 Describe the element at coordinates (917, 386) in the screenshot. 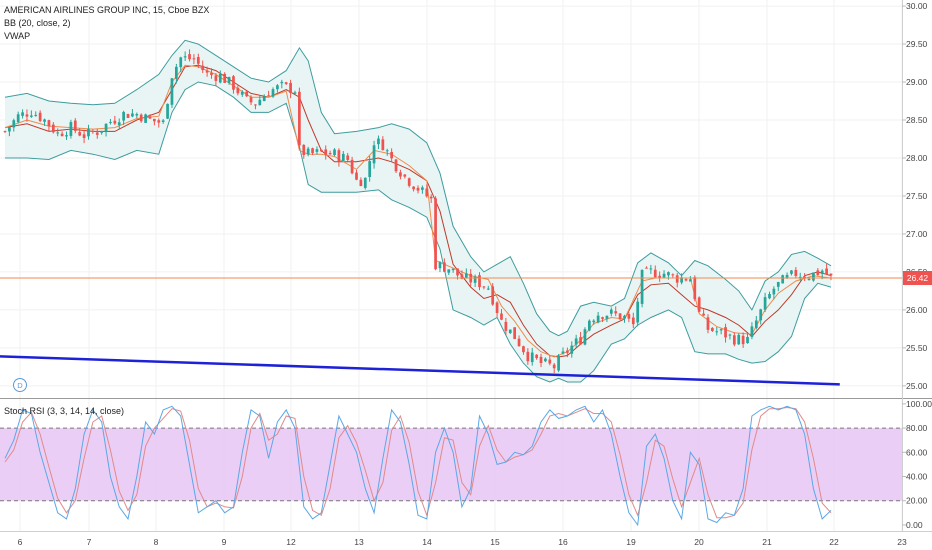

I see `y-tick-label: 25.00` at that location.